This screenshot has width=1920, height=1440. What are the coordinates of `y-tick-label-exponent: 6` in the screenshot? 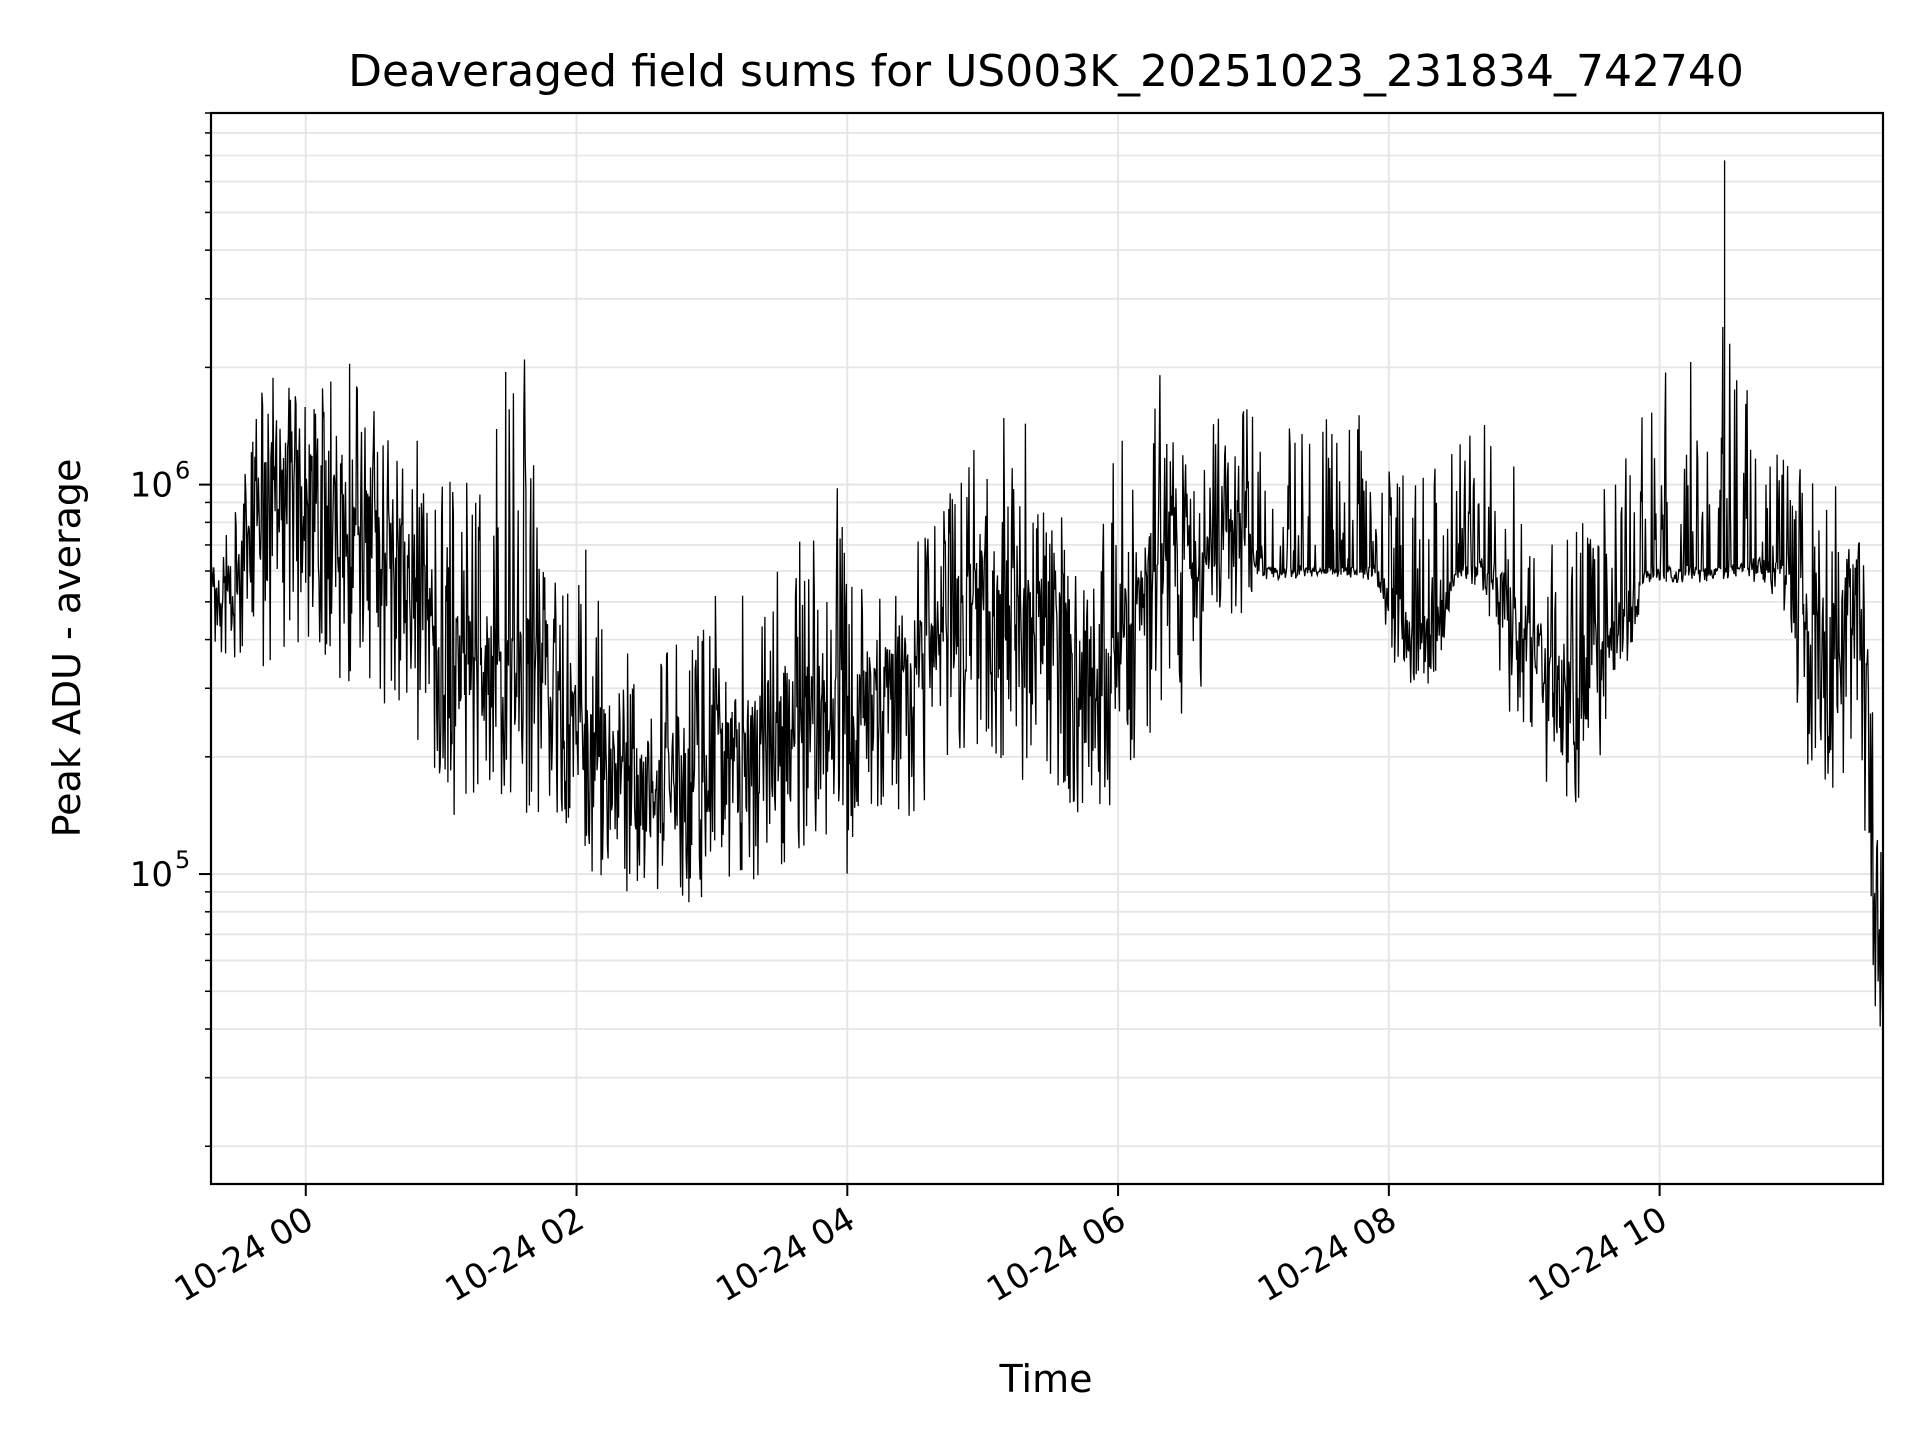 It's located at (182, 471).